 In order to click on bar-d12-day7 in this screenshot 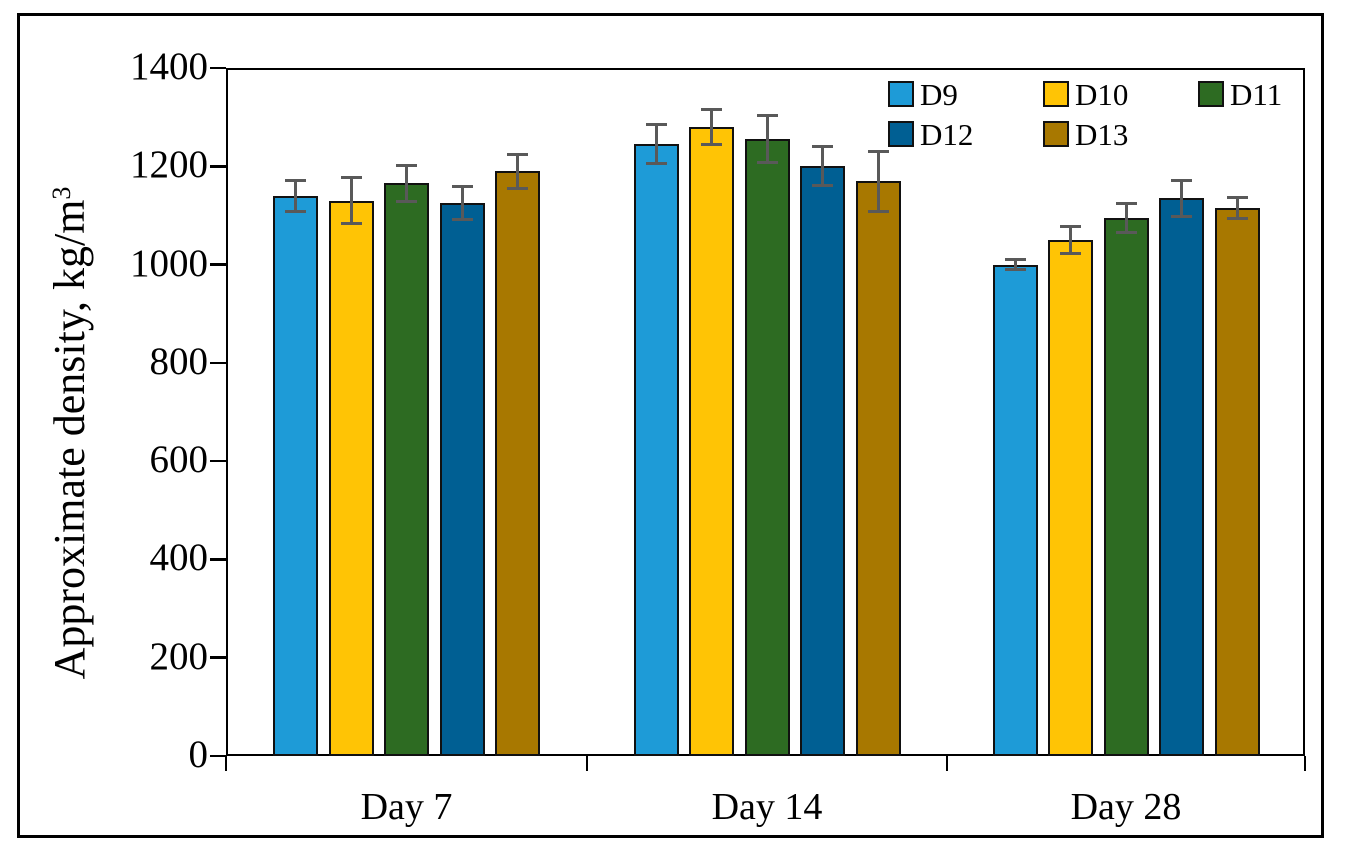, I will do `click(462, 479)`.